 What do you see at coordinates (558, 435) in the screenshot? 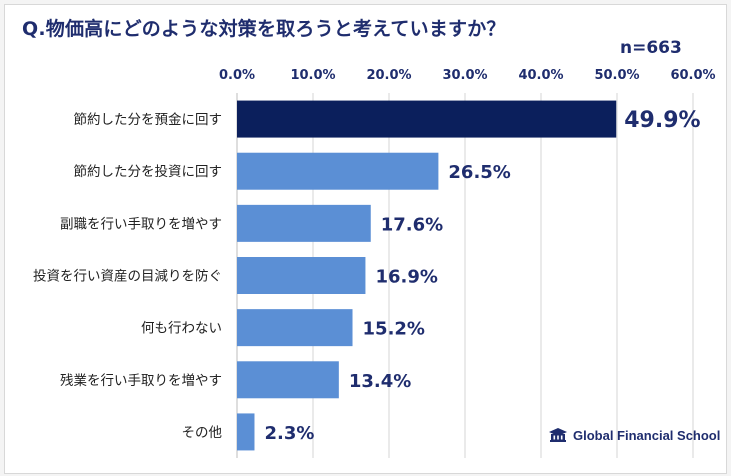
I see `school-crest-icon` at bounding box center [558, 435].